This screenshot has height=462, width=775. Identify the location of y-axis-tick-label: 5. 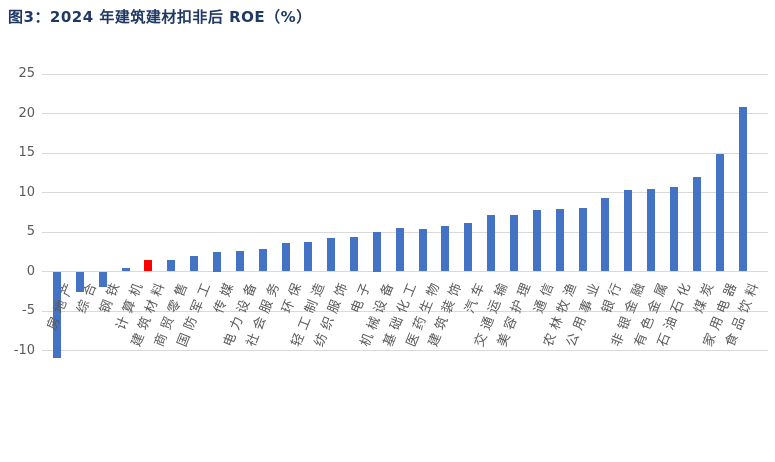
(30, 231).